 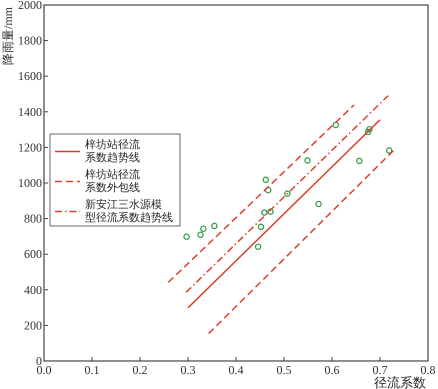 I want to click on legend-label: 梓坊站径流系数外包线, so click(x=112, y=181).